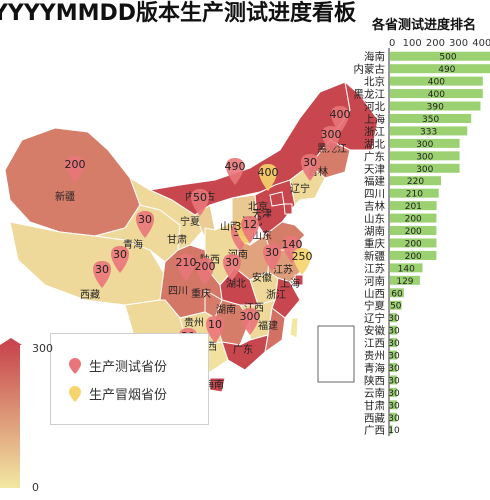 The height and width of the screenshot is (500, 490). I want to click on province-name-label: 甘肃, so click(177, 239).